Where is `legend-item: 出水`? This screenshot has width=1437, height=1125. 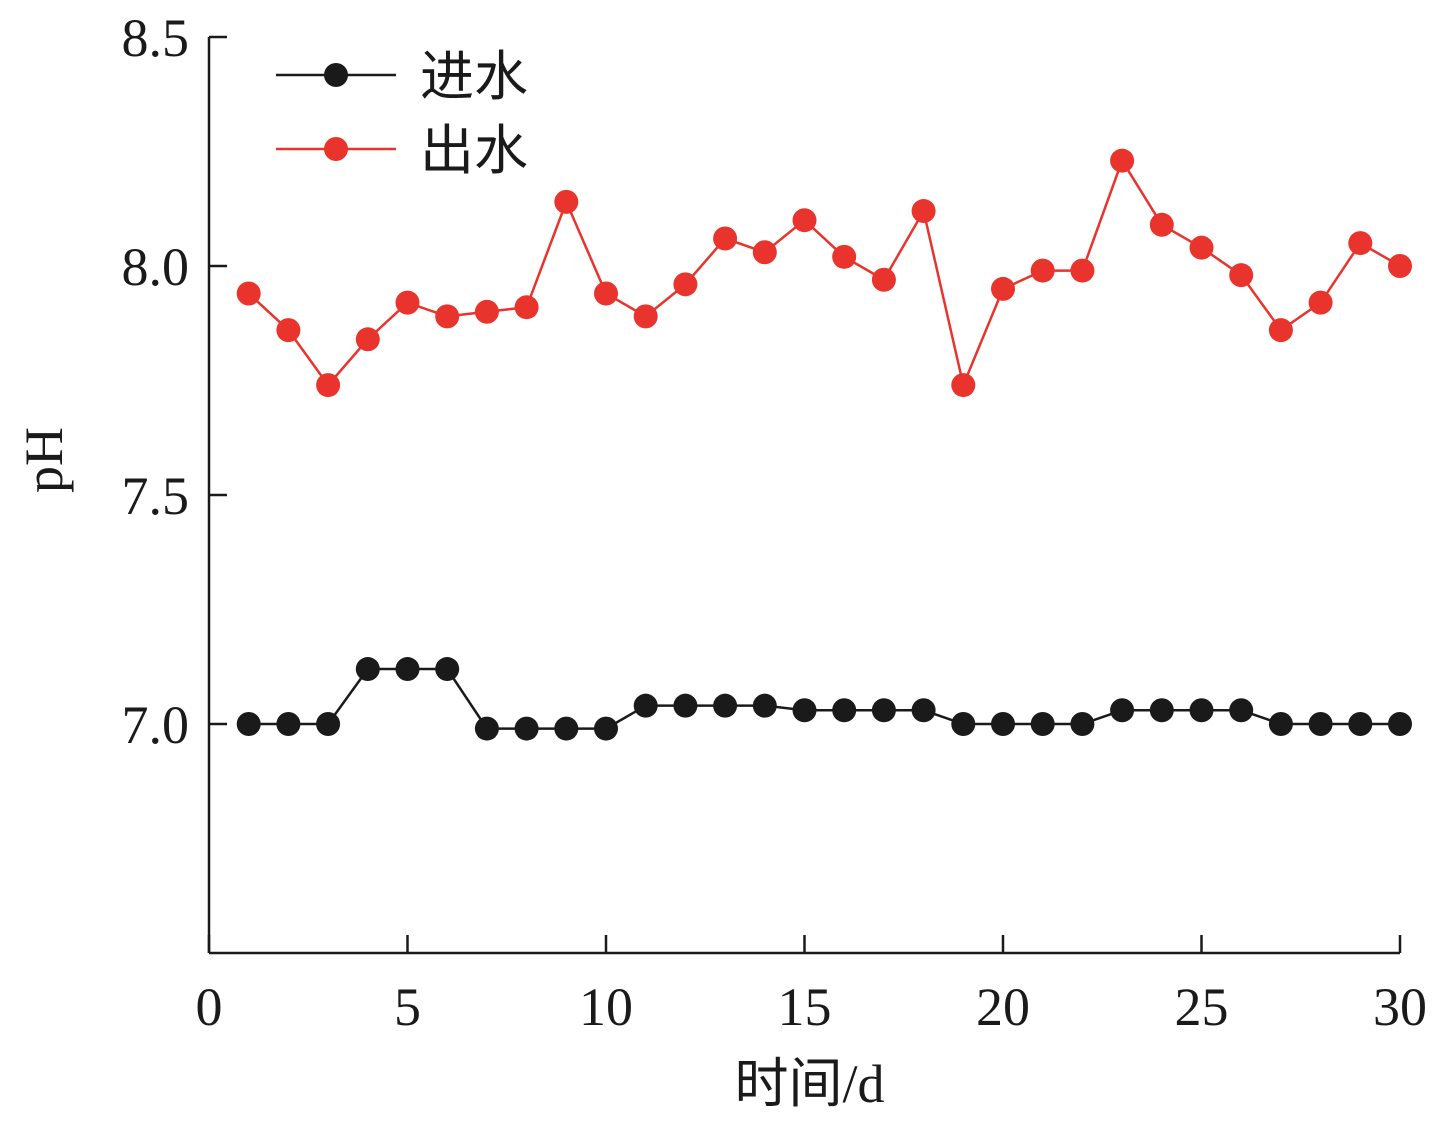 legend-item: 出水 is located at coordinates (402, 150).